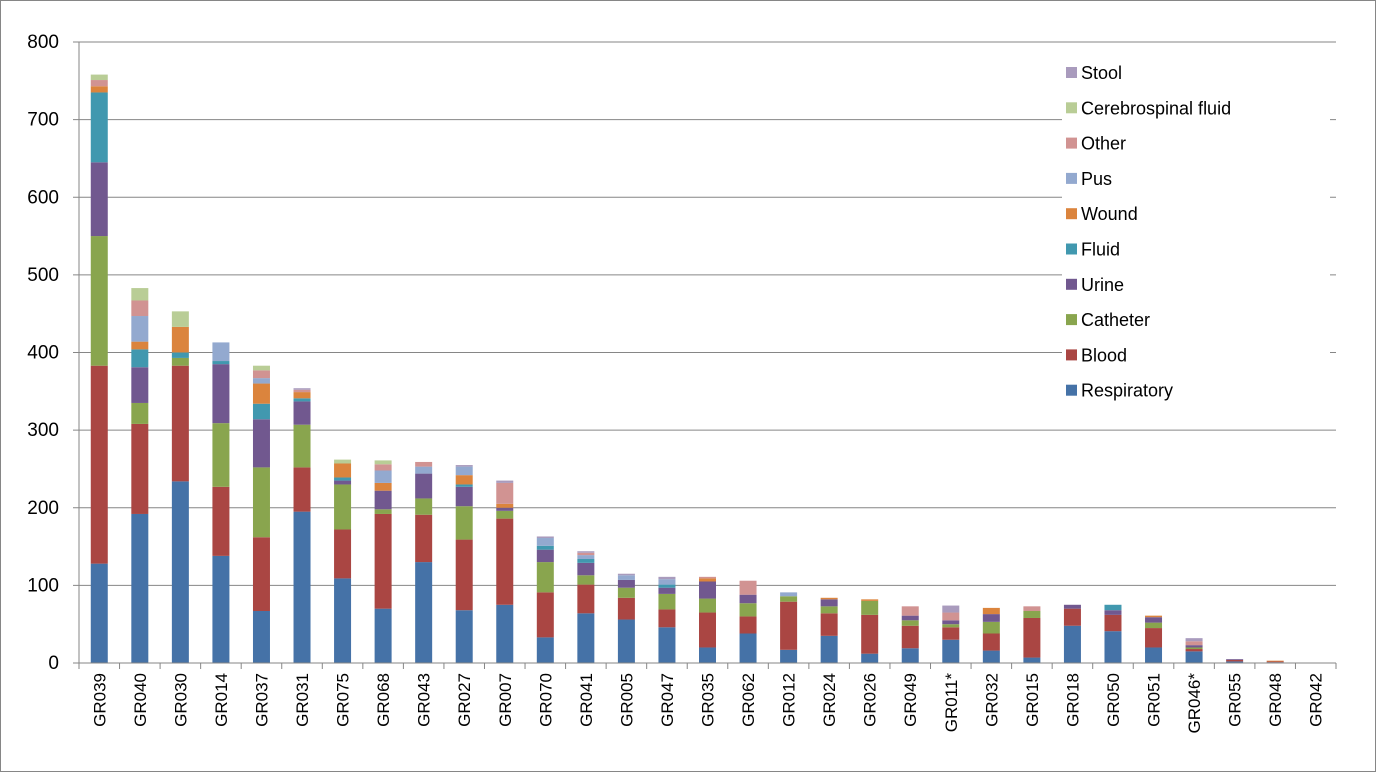 The image size is (1376, 772). What do you see at coordinates (43, 508) in the screenshot?
I see `y-tick-label: 200` at bounding box center [43, 508].